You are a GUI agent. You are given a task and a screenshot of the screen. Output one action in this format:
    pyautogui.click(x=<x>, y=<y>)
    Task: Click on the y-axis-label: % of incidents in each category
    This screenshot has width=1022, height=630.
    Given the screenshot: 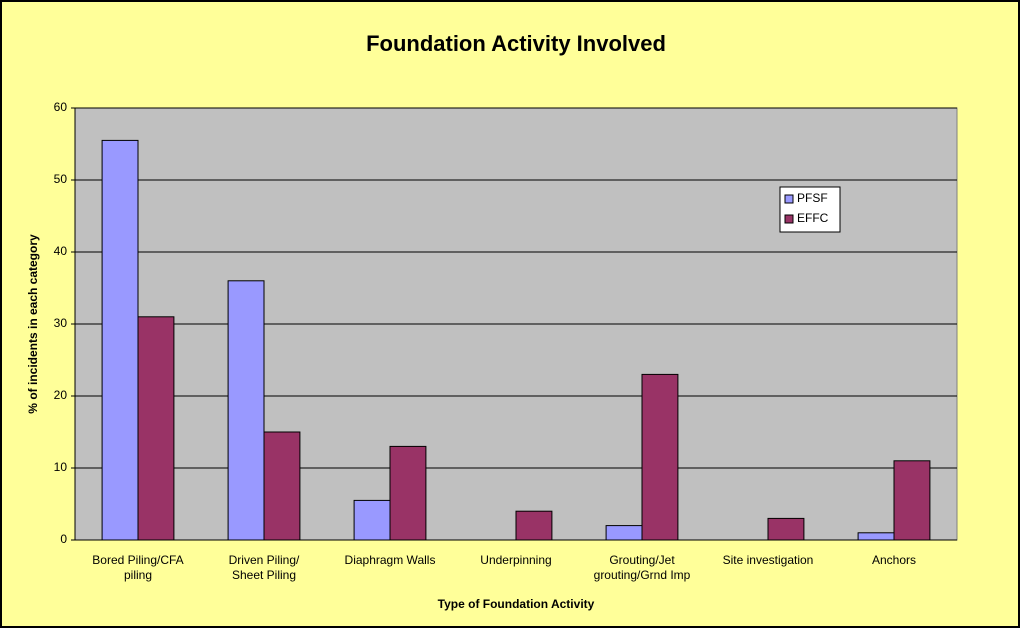 What is the action you would take?
    pyautogui.click(x=33, y=324)
    